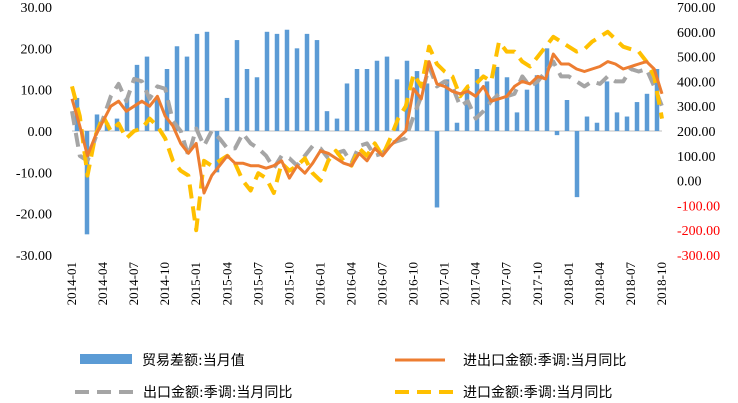 The width and height of the screenshot is (738, 403). I want to click on x-tick-label: 2016-01, so click(319, 283).